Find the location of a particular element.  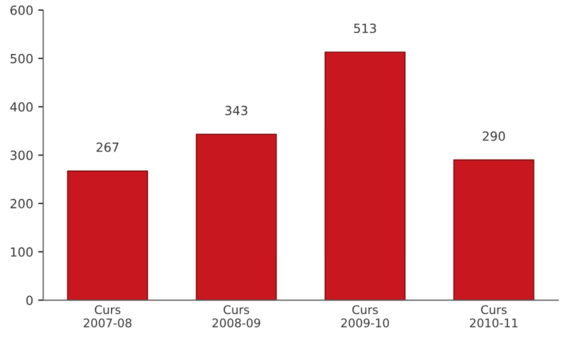

x-tick-label: Curs 2008-09 is located at coordinates (236, 316).